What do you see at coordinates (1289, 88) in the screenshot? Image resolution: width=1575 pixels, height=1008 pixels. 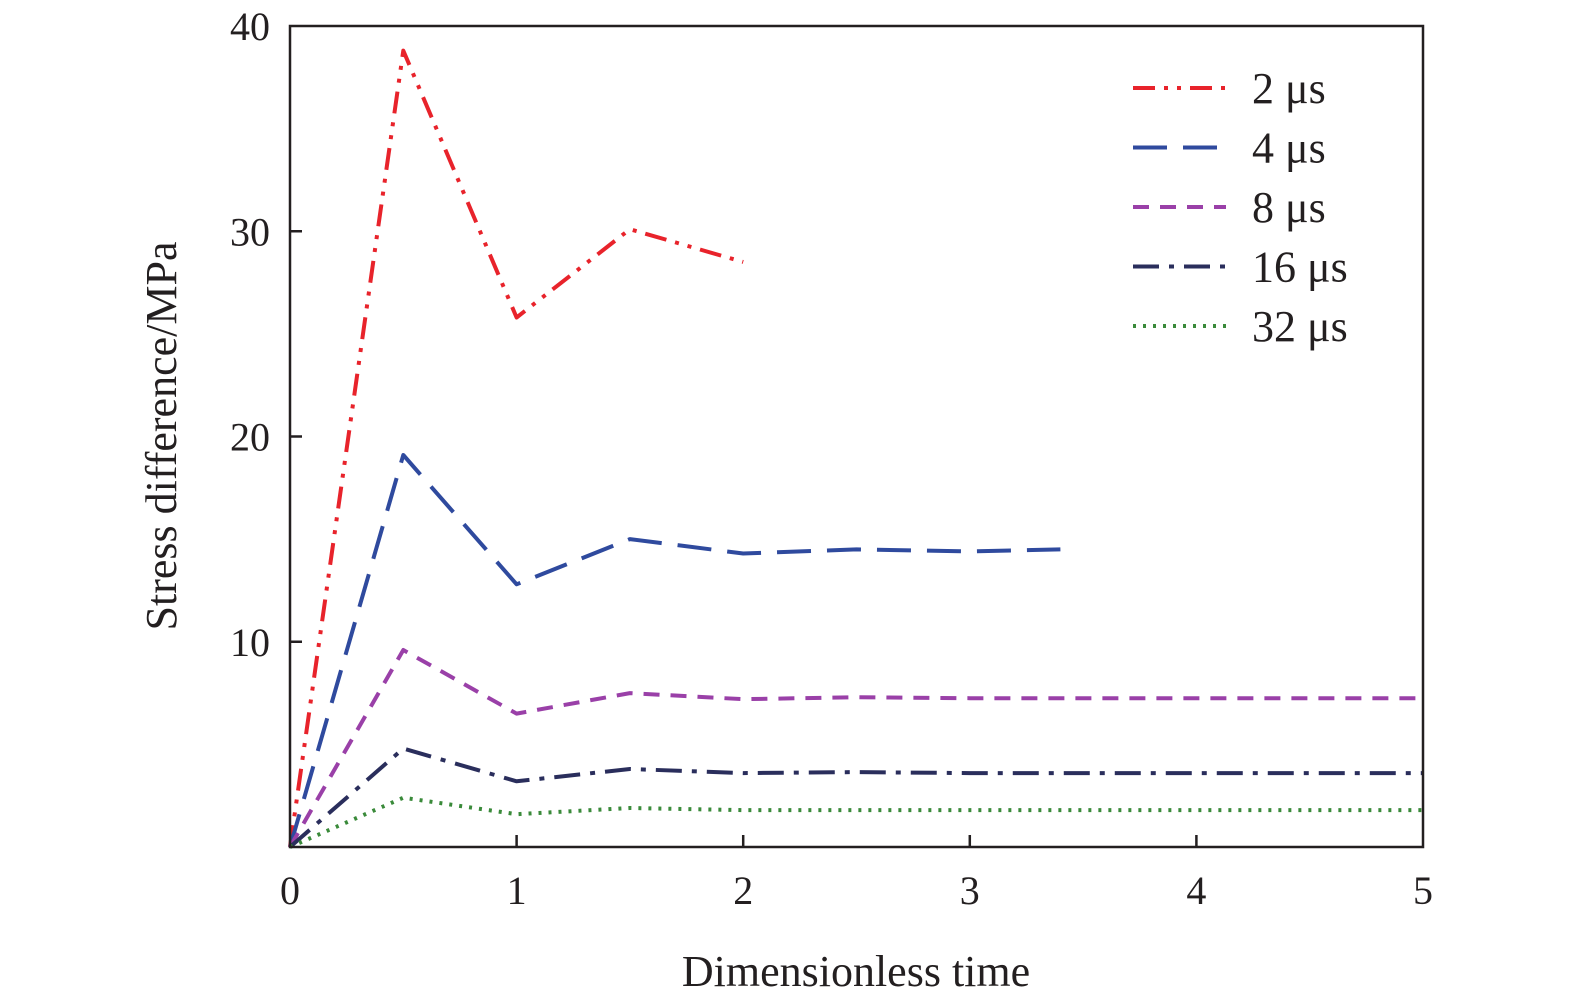 I see `legend-label-0: 2 μs` at bounding box center [1289, 88].